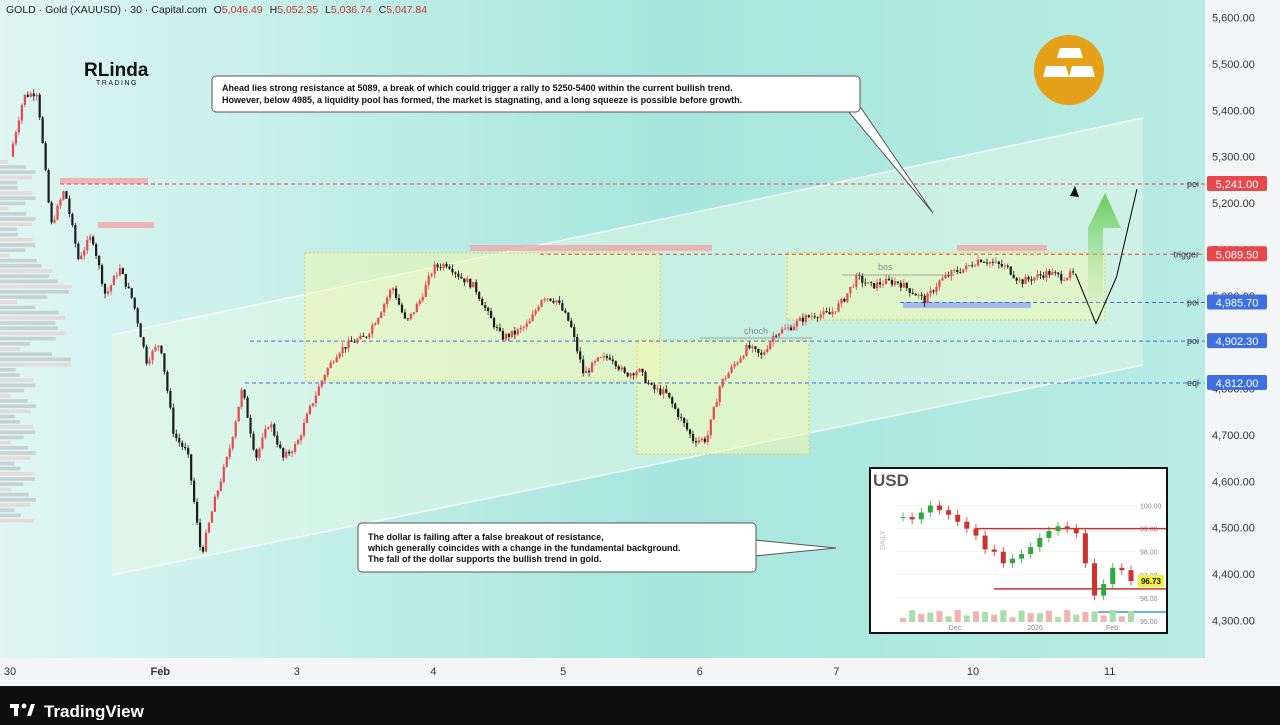  Describe the element at coordinates (700, 672) in the screenshot. I see `time-tick-label: 6` at that location.